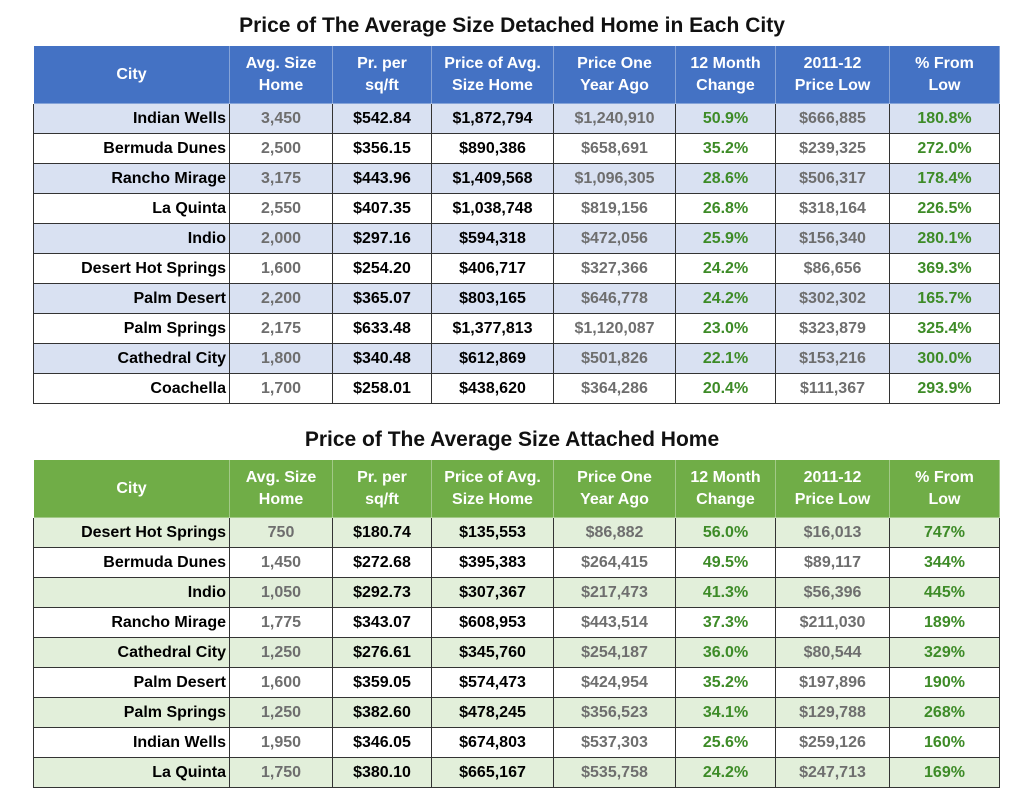 This screenshot has height=809, width=1024. I want to click on cell-price-low: $153,216, so click(832, 358).